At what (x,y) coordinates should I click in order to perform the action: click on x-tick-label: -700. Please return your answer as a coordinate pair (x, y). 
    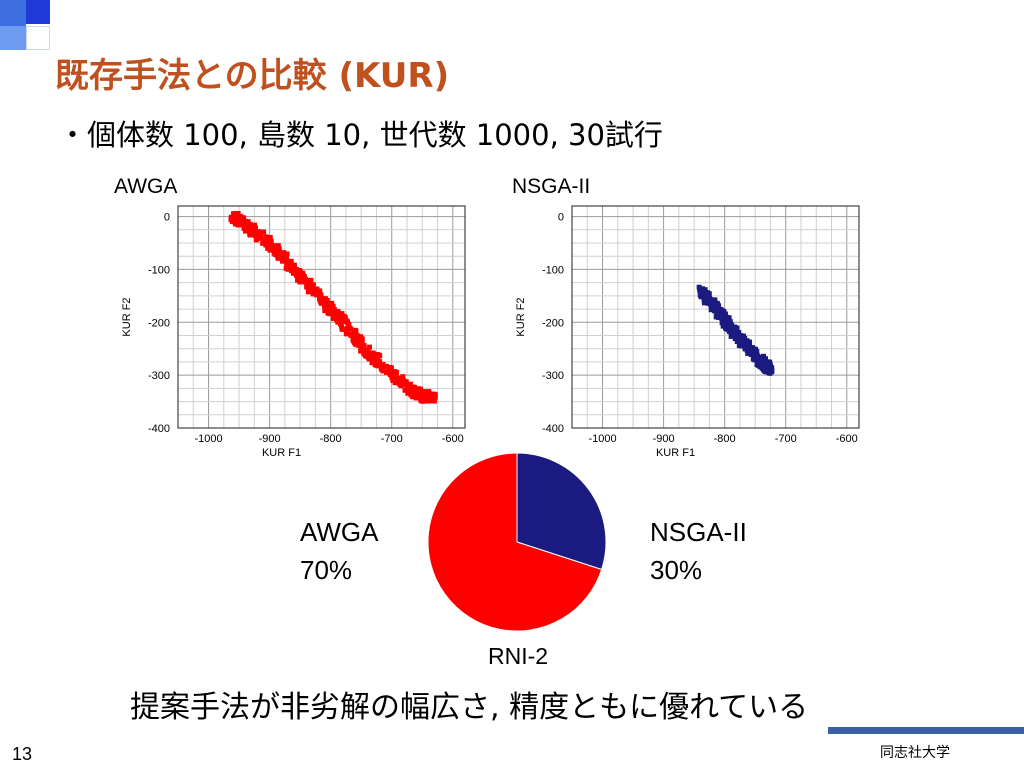
    Looking at the image, I should click on (392, 439).